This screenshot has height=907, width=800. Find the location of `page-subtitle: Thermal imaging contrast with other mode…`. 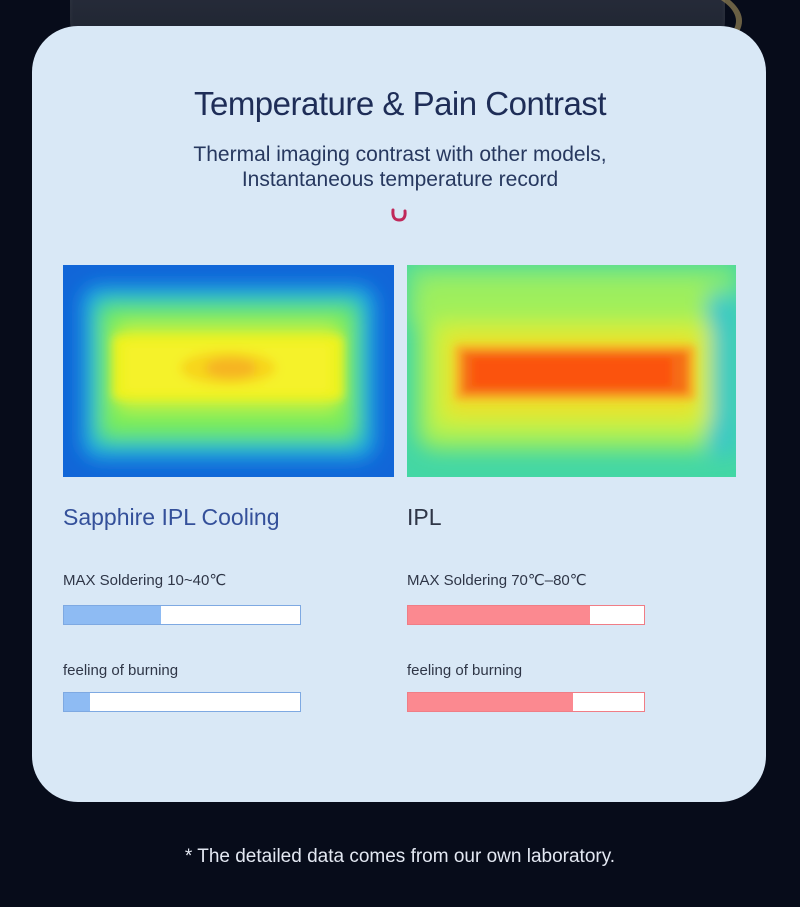

page-subtitle: Thermal imaging contrast with other mode… is located at coordinates (400, 167).